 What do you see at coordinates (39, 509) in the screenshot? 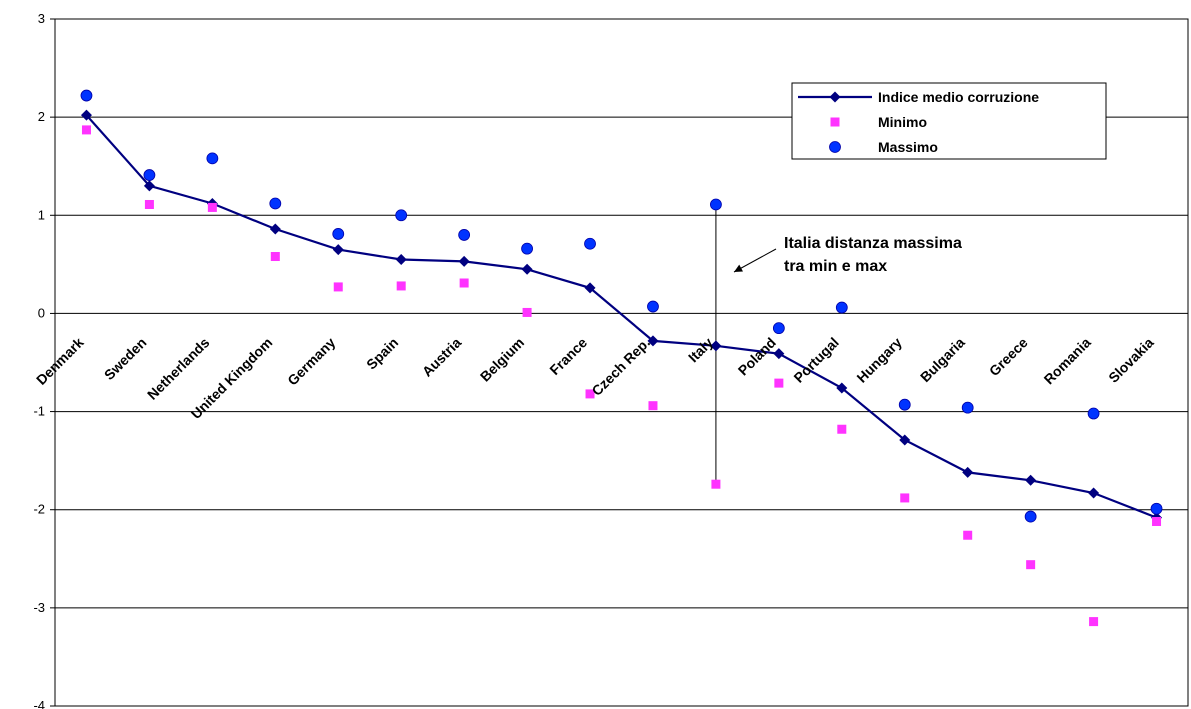
I see `y-tick-label: -2` at bounding box center [39, 509].